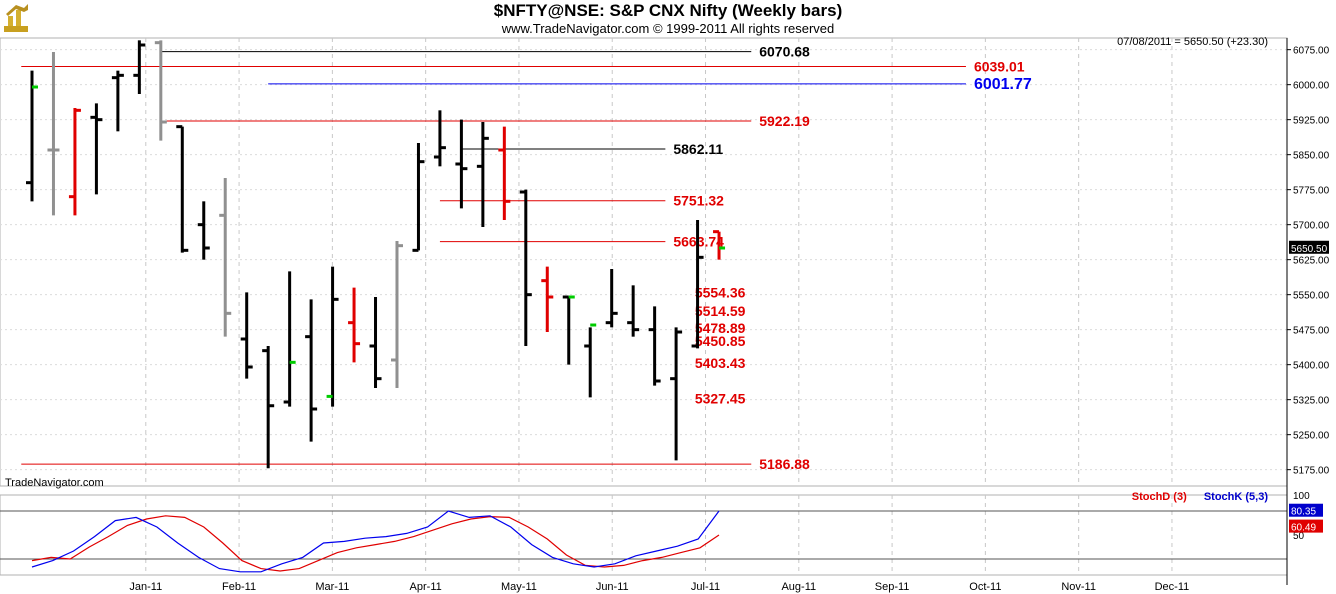  I want to click on level-label: 5186.88, so click(784, 464).